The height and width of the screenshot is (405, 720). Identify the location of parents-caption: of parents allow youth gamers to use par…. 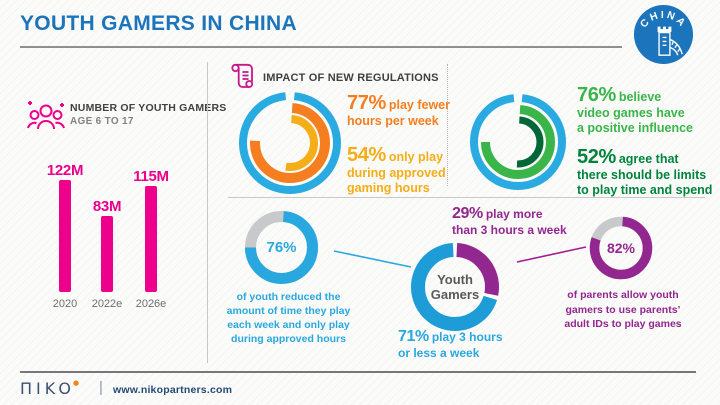
(623, 309).